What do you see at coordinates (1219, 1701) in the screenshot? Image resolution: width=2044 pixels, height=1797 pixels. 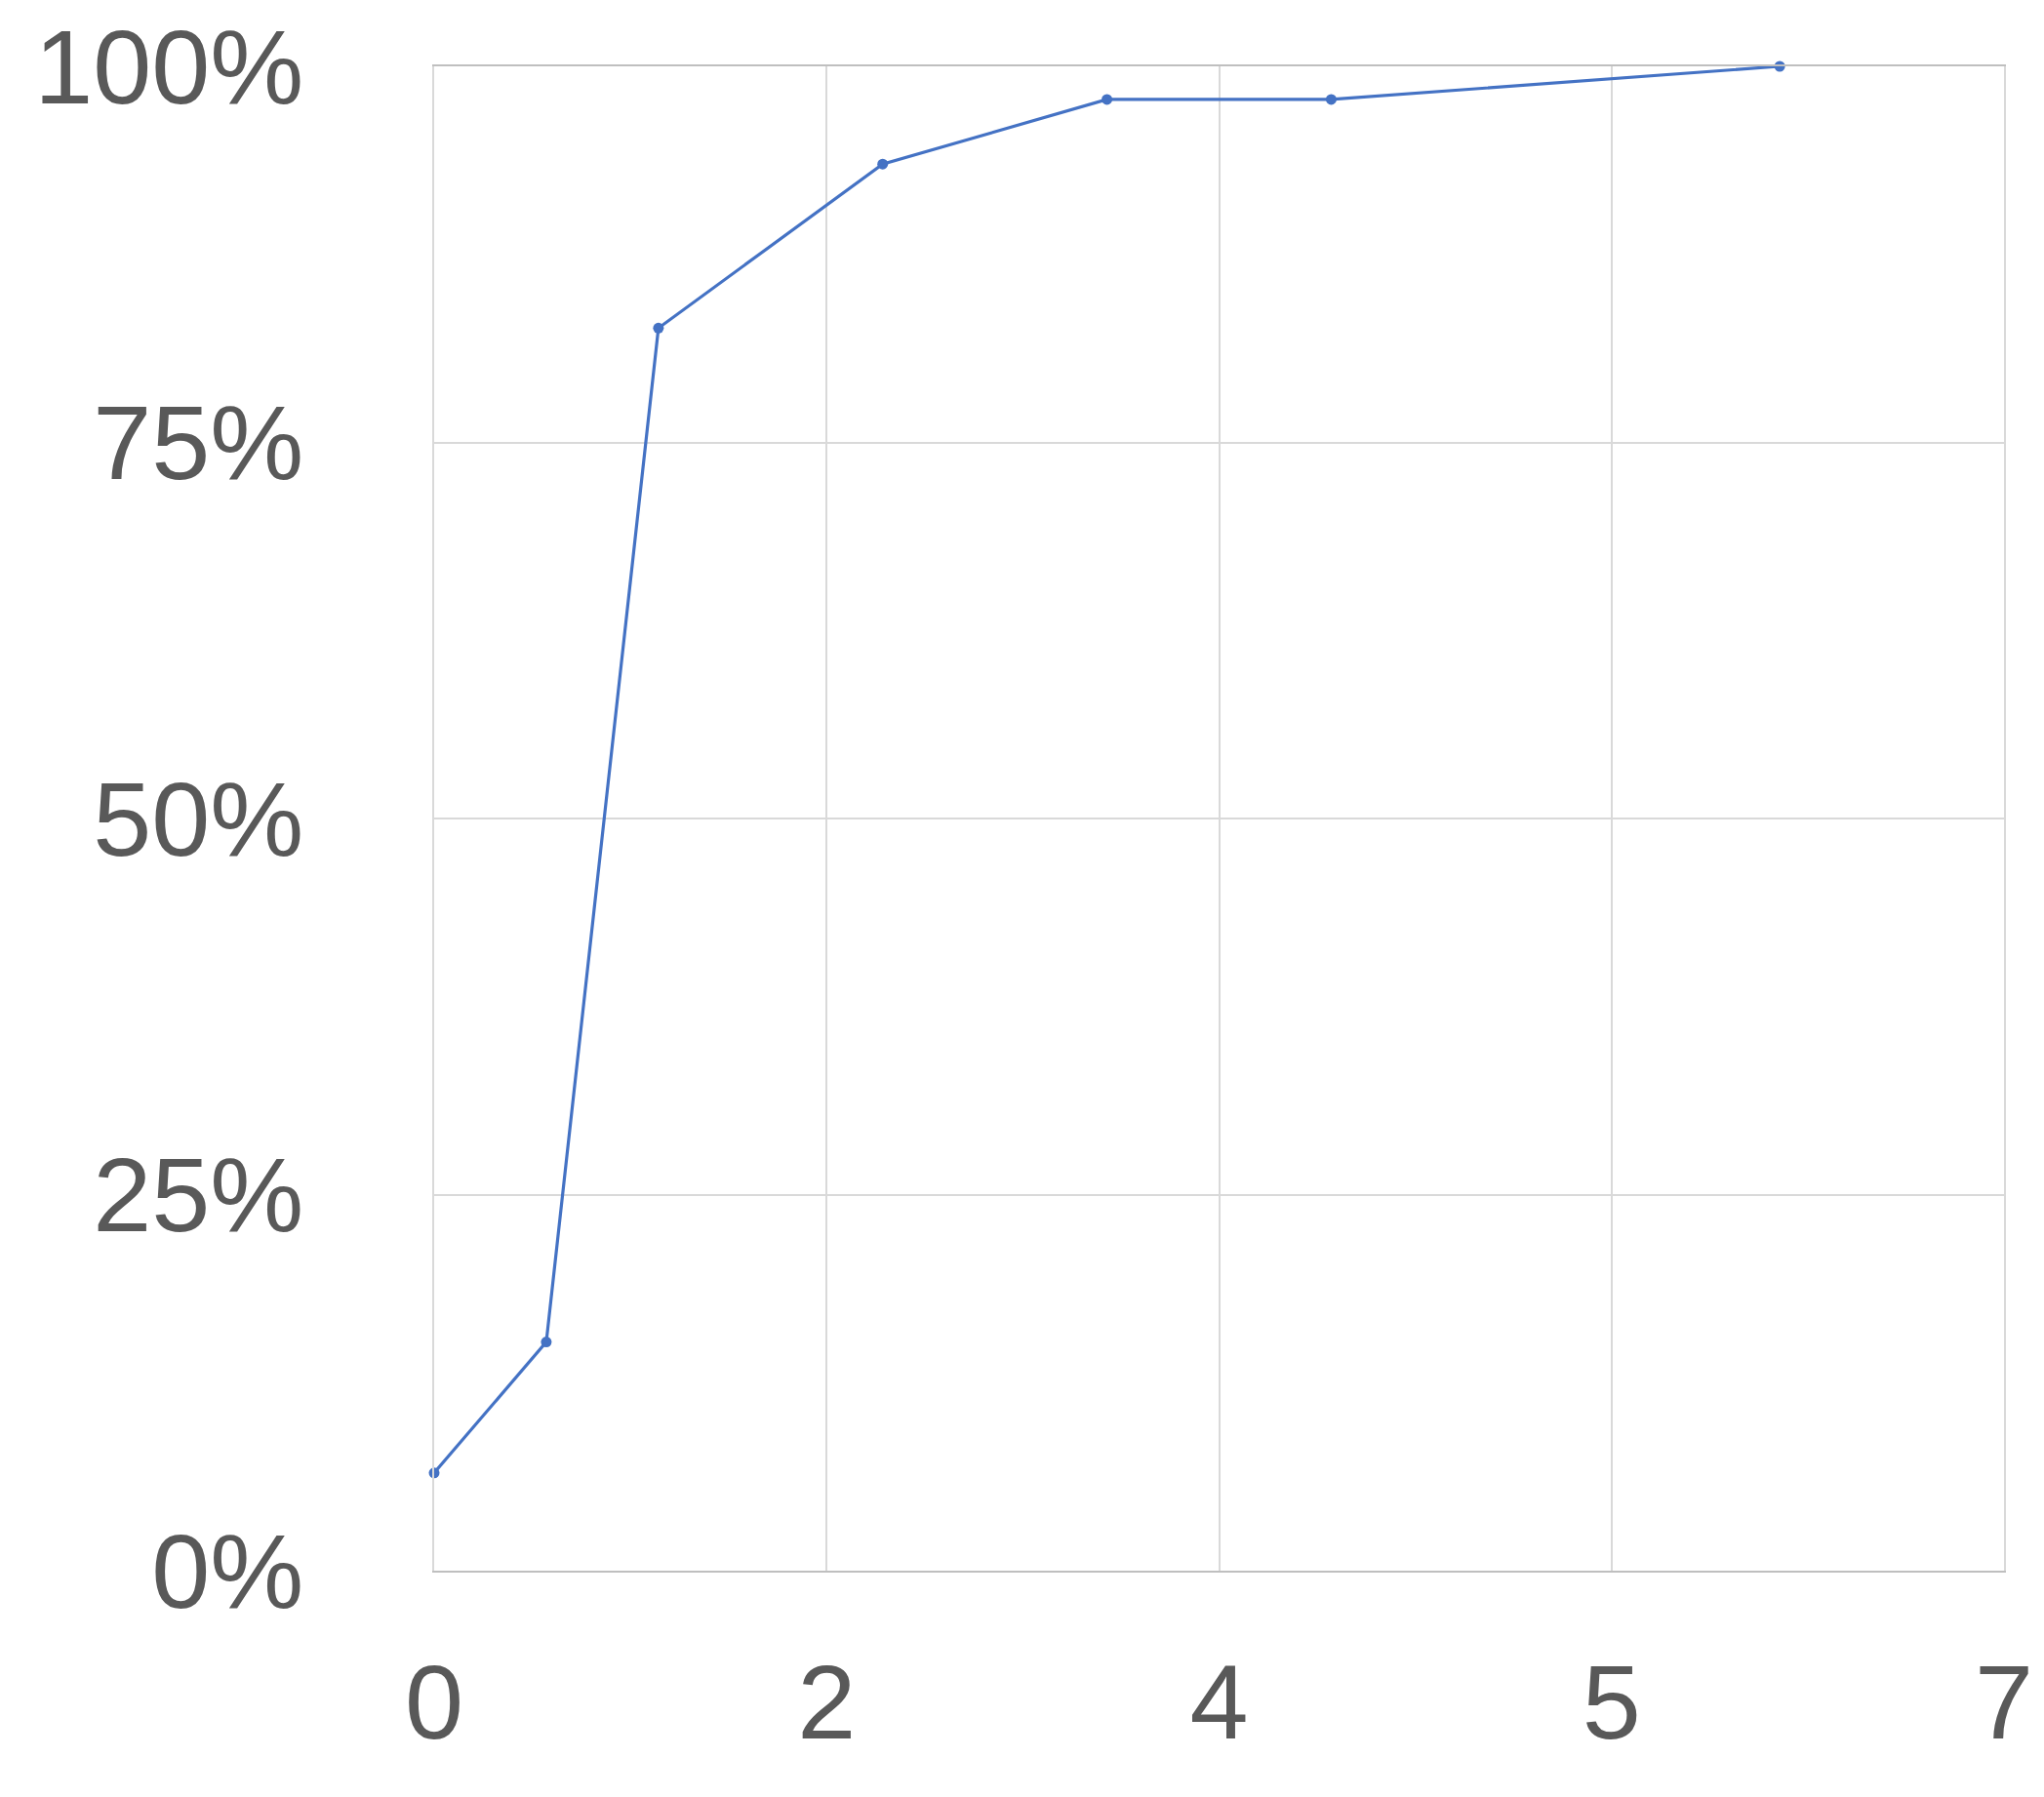 I see `x-tick-label: 4` at bounding box center [1219, 1701].